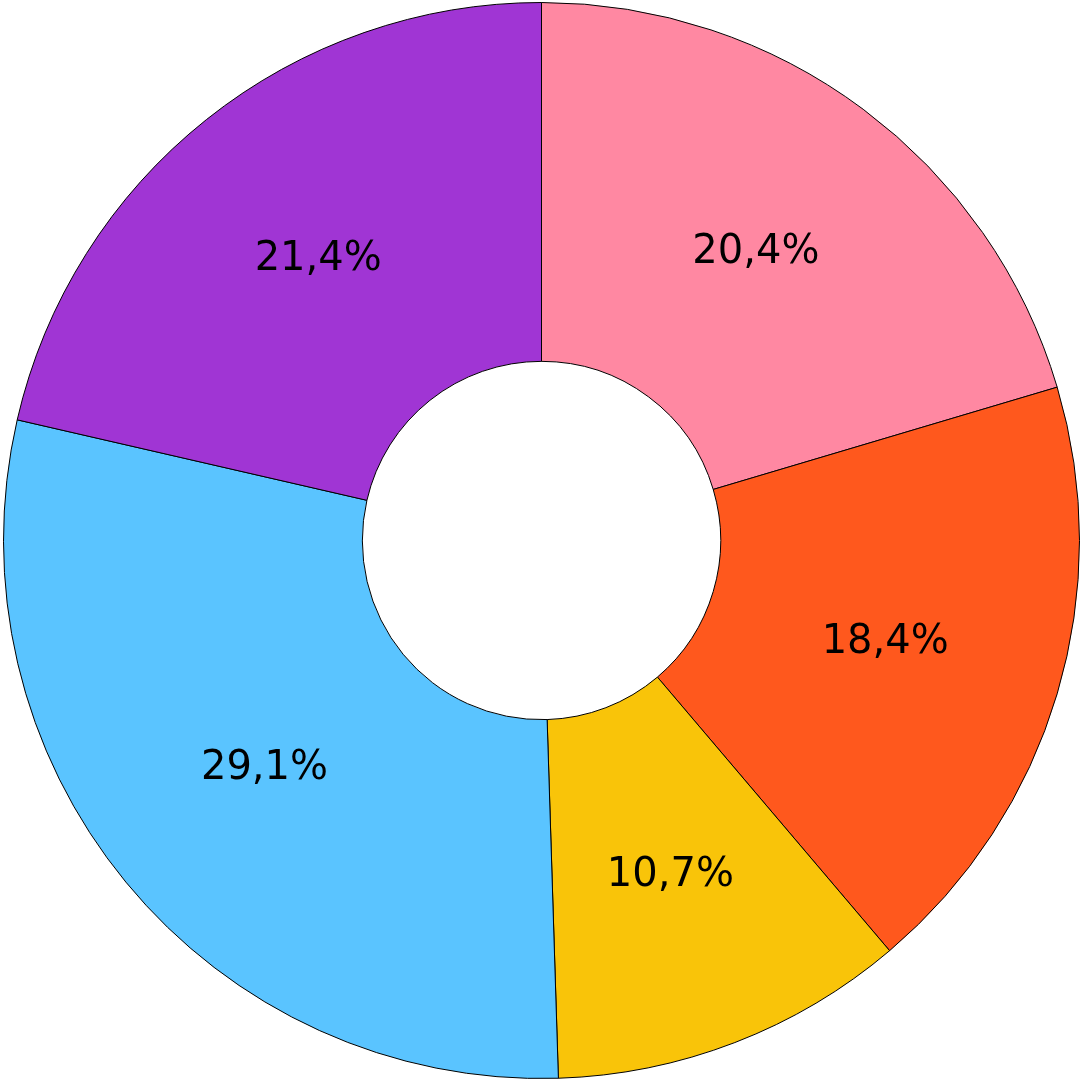  What do you see at coordinates (264, 764) in the screenshot?
I see `data-label: 29,1%` at bounding box center [264, 764].